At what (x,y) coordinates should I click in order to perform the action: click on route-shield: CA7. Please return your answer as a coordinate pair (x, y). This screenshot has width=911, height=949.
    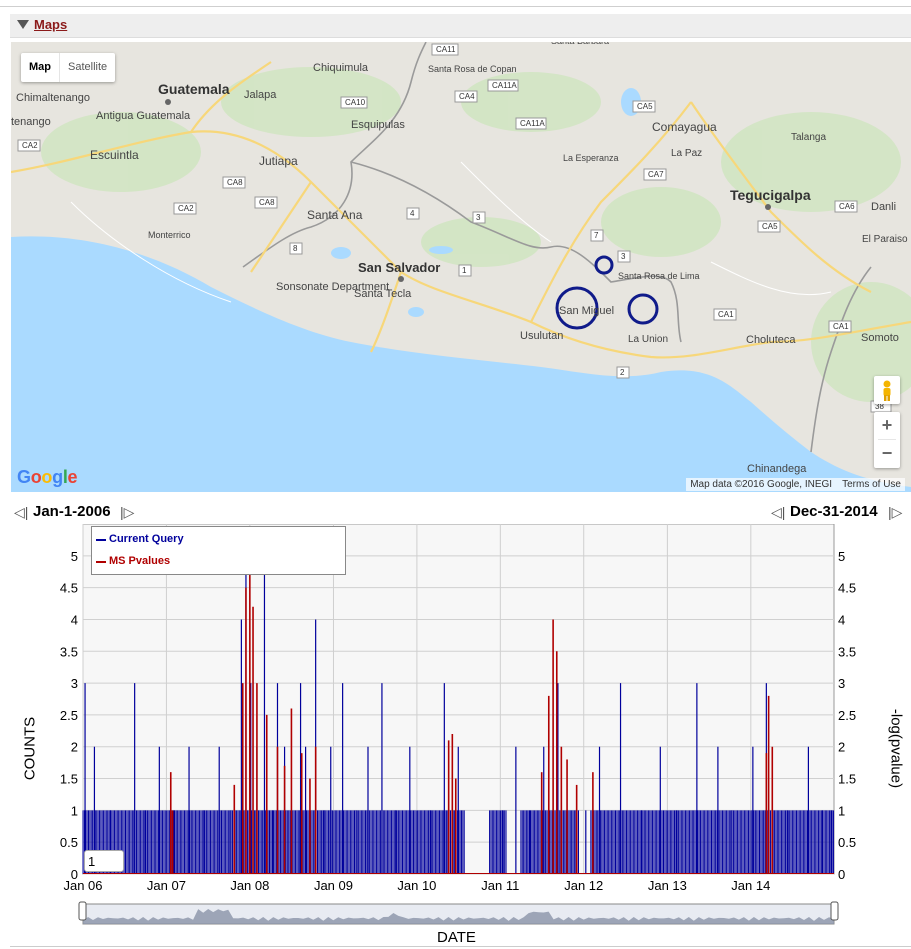
    Looking at the image, I should click on (655, 174).